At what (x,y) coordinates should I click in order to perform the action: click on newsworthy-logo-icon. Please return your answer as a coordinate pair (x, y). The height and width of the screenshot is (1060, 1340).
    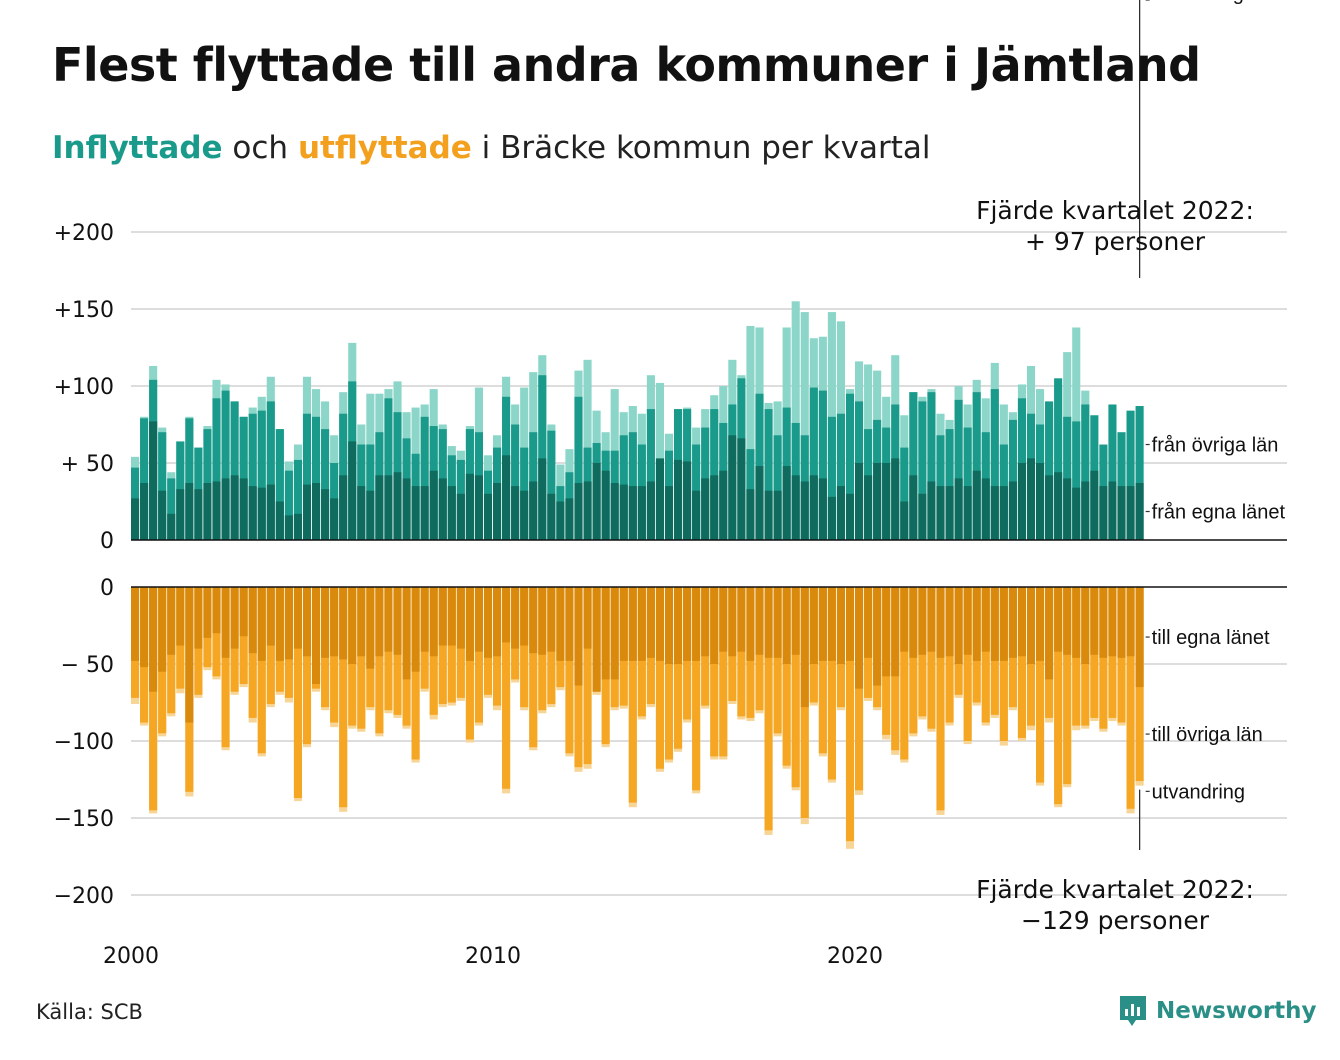
    Looking at the image, I should click on (1133, 1011).